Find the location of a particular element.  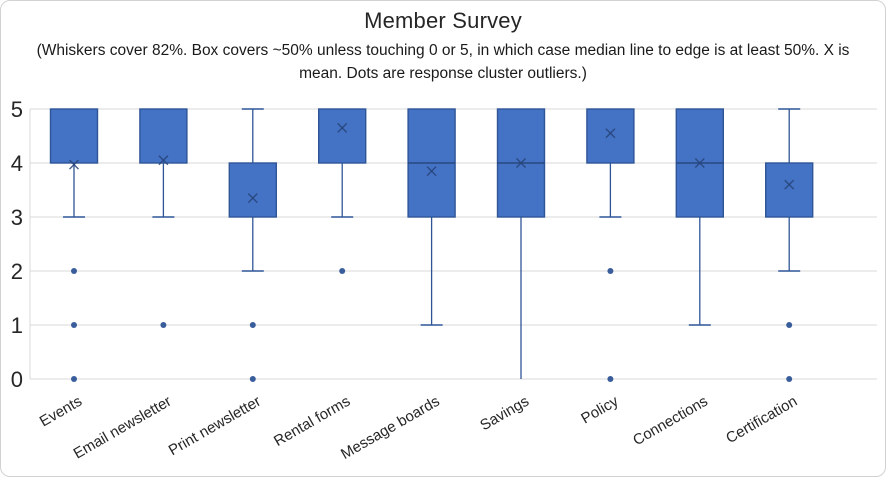

y-tick-label: 3 is located at coordinates (17, 217).